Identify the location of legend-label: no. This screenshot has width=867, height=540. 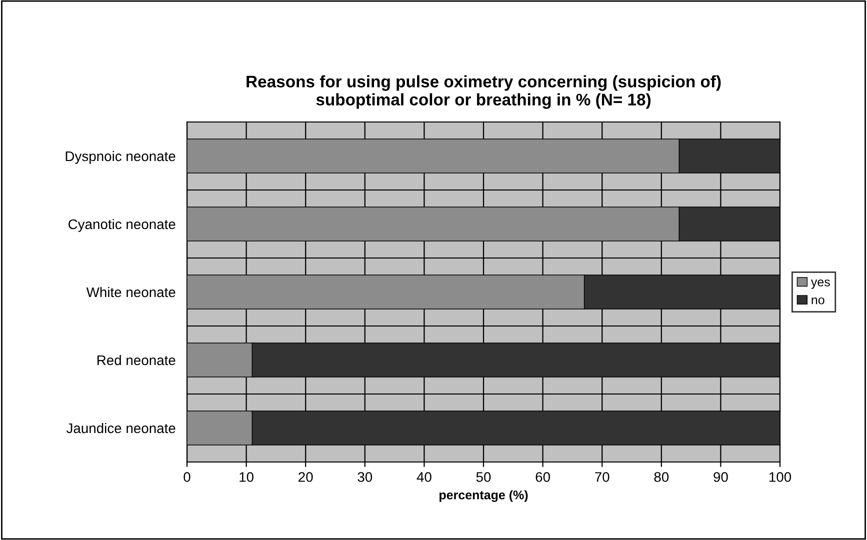
(818, 300).